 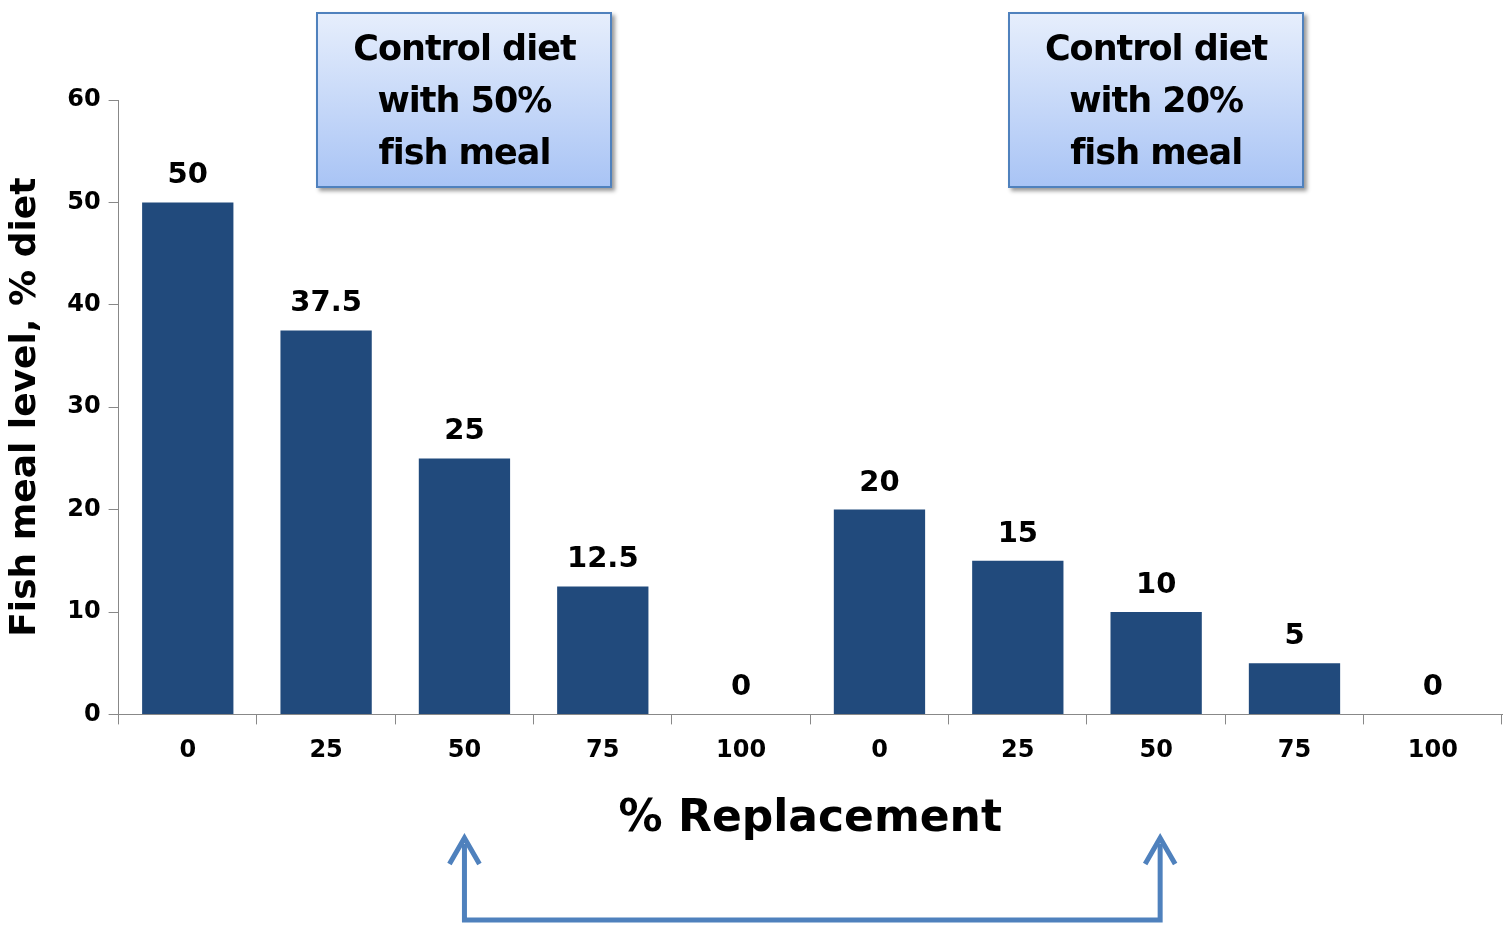 What do you see at coordinates (84, 303) in the screenshot?
I see `y-tick-label: 40` at bounding box center [84, 303].